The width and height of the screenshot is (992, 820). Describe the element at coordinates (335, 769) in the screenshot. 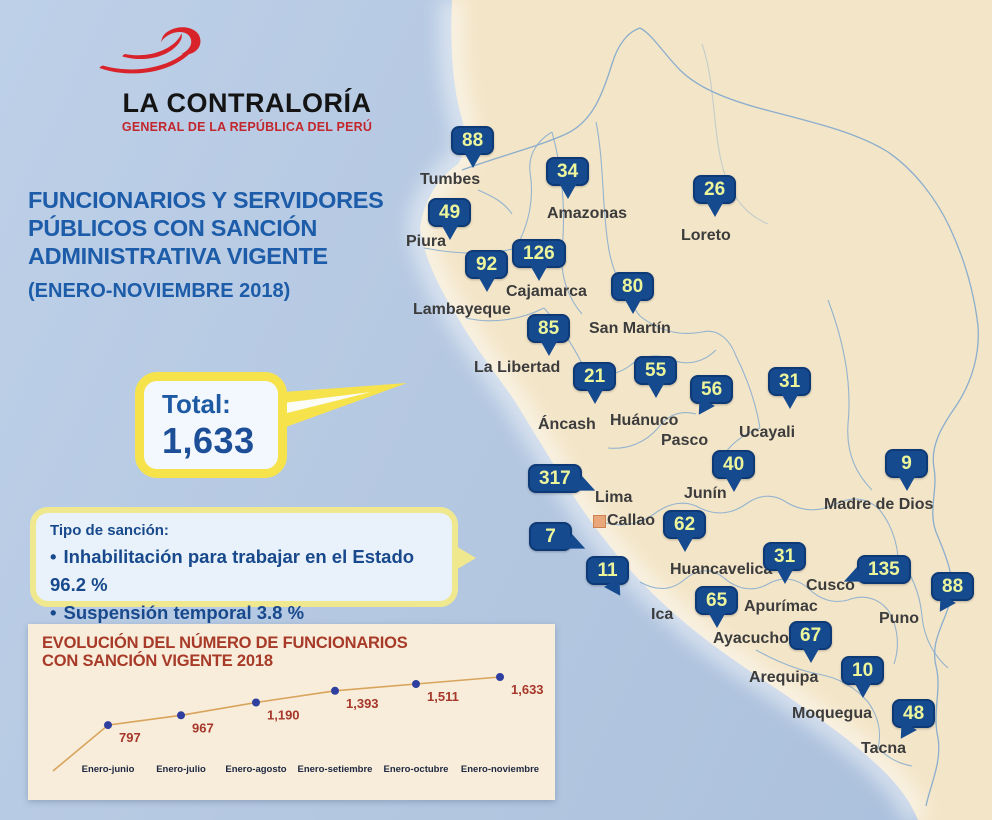

I see `chart-category-label: Enero-setiembre` at that location.